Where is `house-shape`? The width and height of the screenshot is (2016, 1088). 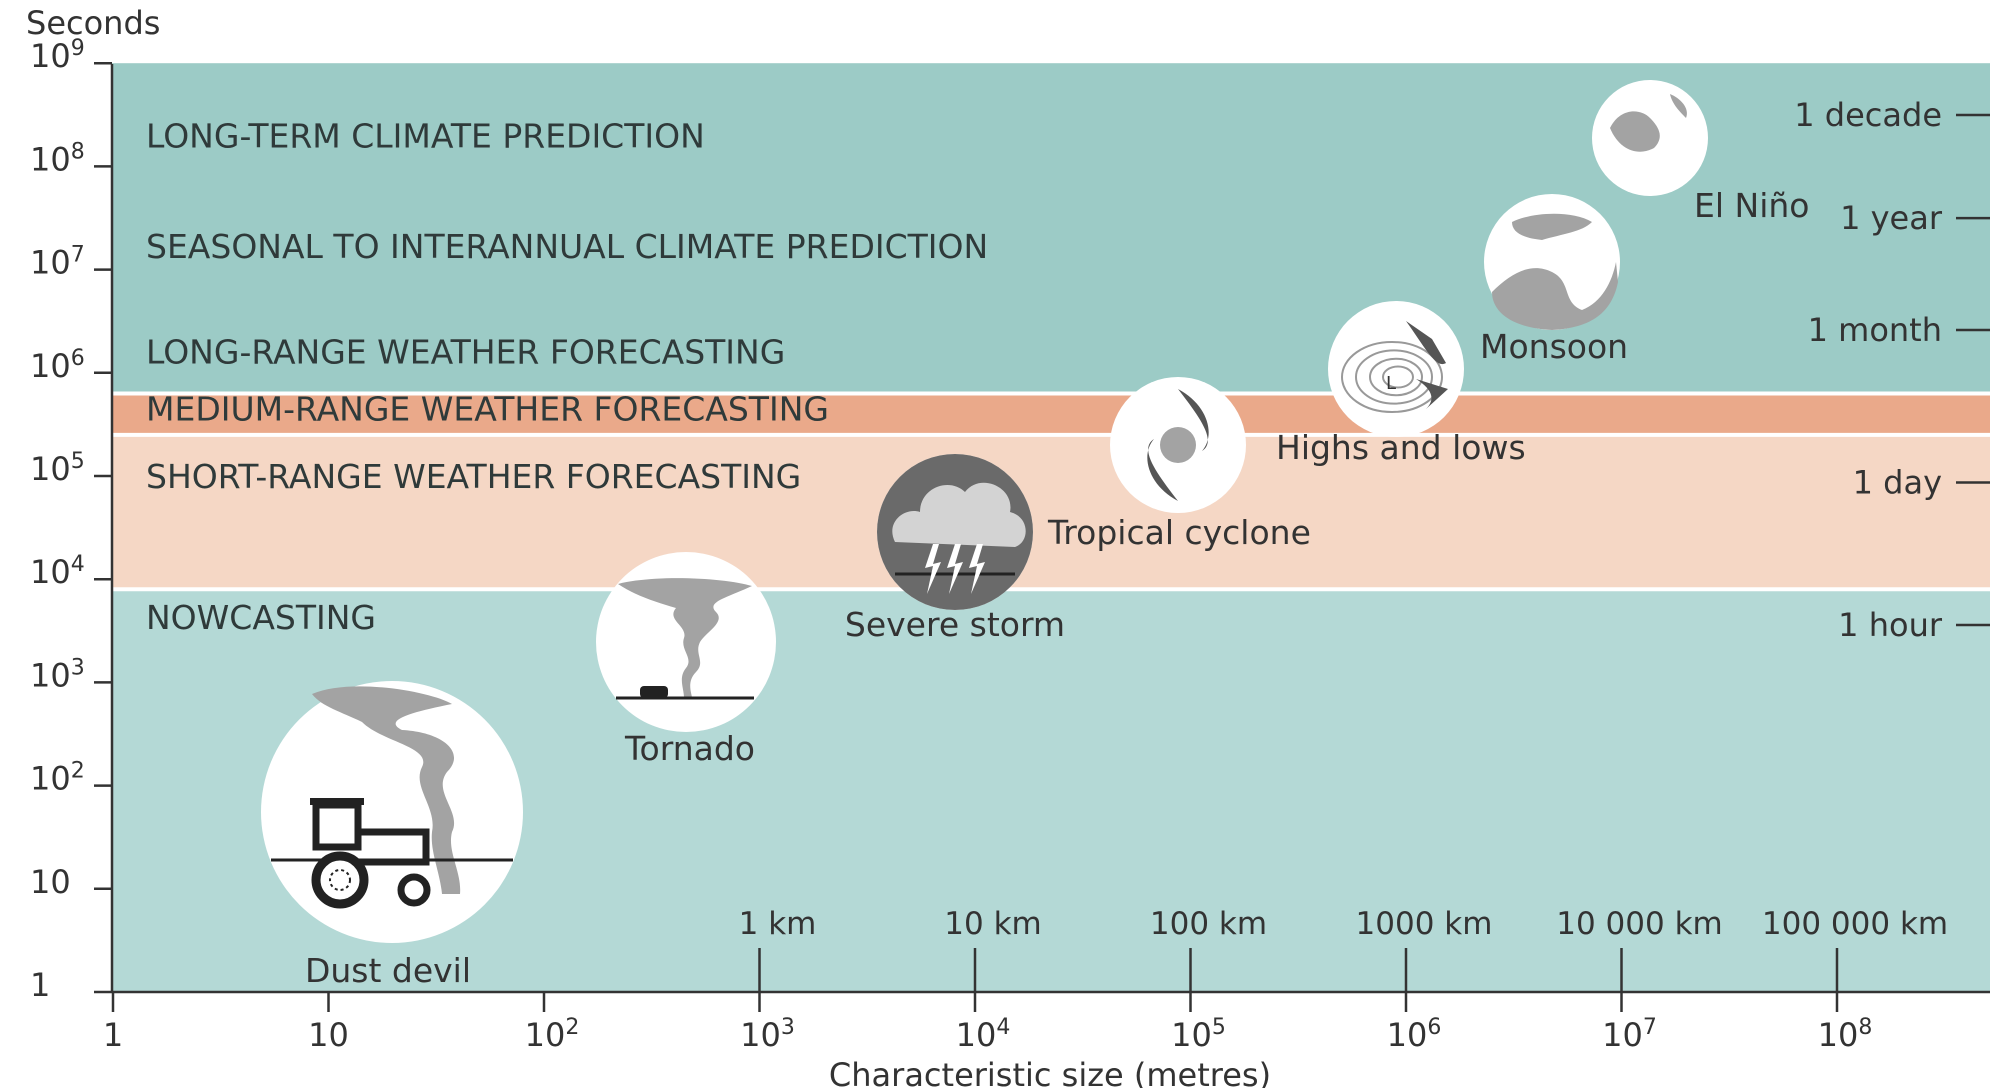
house-shape is located at coordinates (654, 692).